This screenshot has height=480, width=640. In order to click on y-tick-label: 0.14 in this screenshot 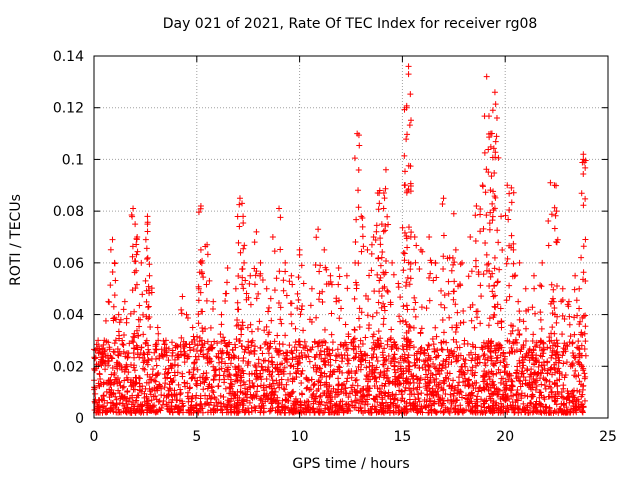, I will do `click(68, 57)`.